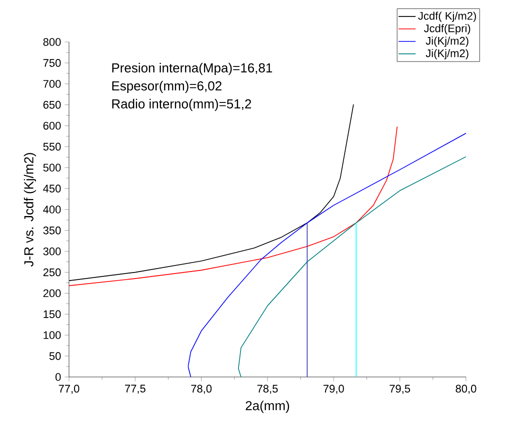  What do you see at coordinates (52, 272) in the screenshot?
I see `y-tick-label: 250` at bounding box center [52, 272].